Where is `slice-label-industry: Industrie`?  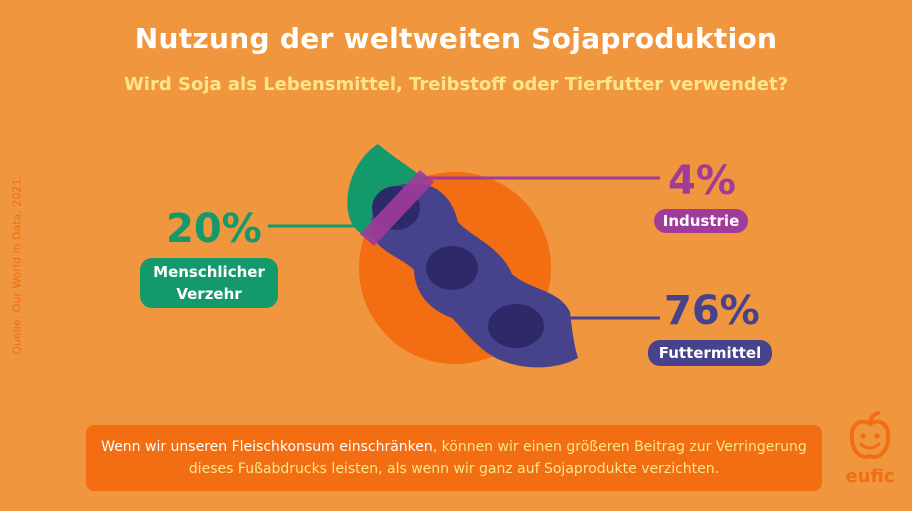 slice-label-industry: Industrie is located at coordinates (701, 221).